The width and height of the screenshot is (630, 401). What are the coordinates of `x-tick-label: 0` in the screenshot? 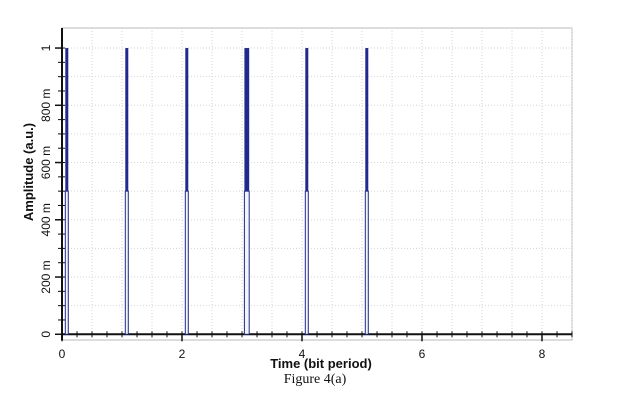 It's located at (62, 354).